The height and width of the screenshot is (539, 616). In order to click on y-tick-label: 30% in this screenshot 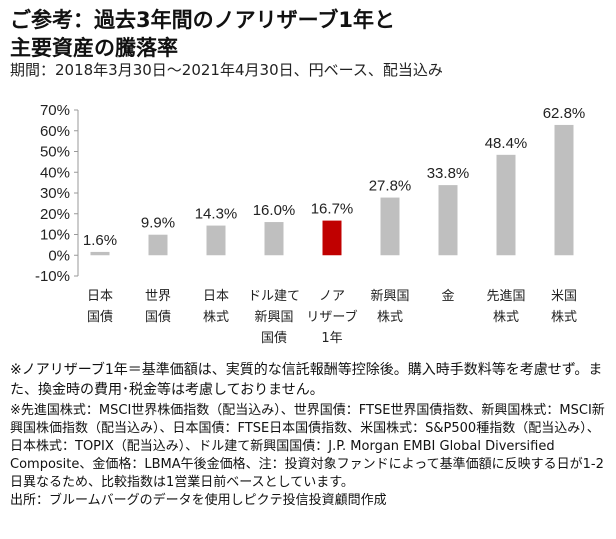, I will do `click(55, 193)`.